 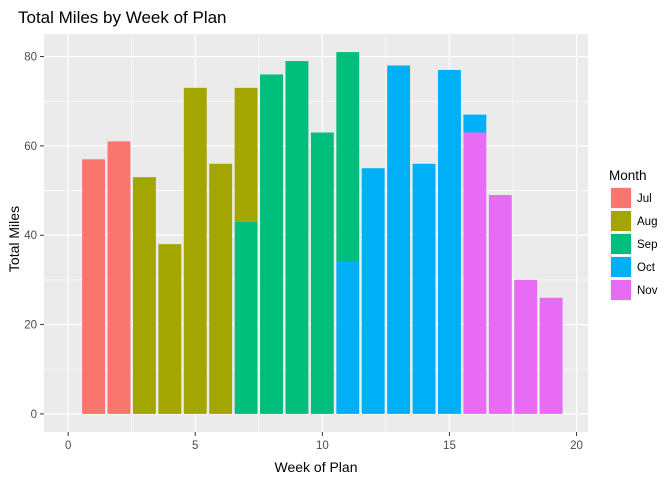 What do you see at coordinates (14, 239) in the screenshot?
I see `y-axis-title: Total Miles` at bounding box center [14, 239].